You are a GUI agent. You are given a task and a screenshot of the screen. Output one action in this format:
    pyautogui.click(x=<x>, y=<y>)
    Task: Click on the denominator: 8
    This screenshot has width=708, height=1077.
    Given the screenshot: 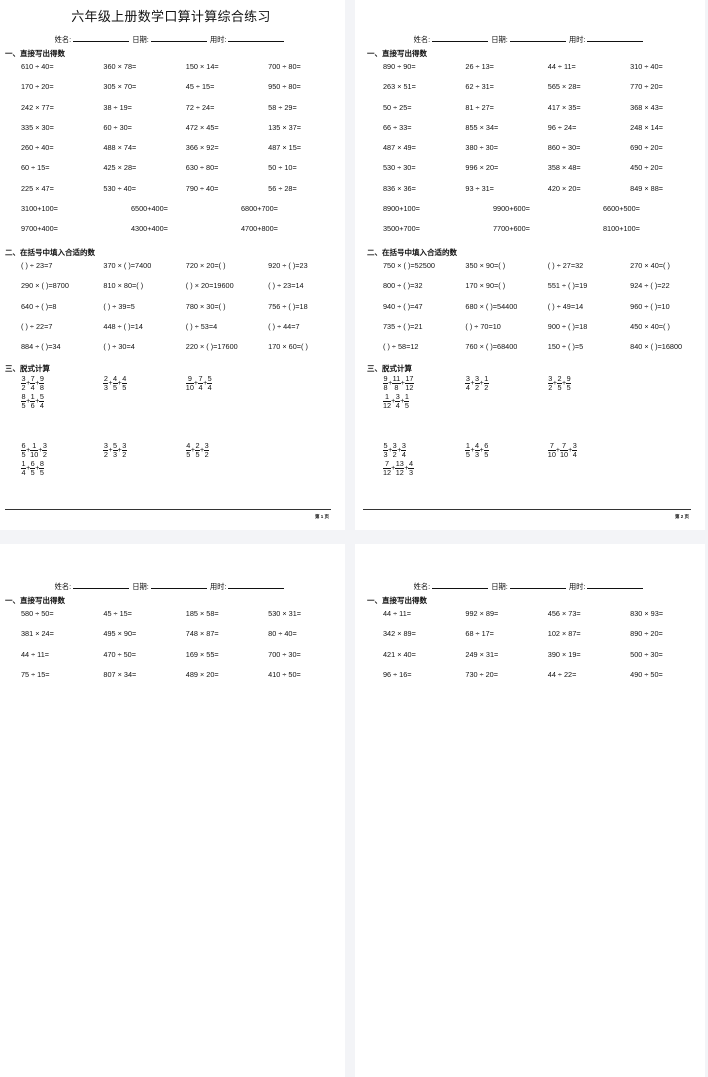 What is the action you would take?
    pyautogui.click(x=396, y=387)
    